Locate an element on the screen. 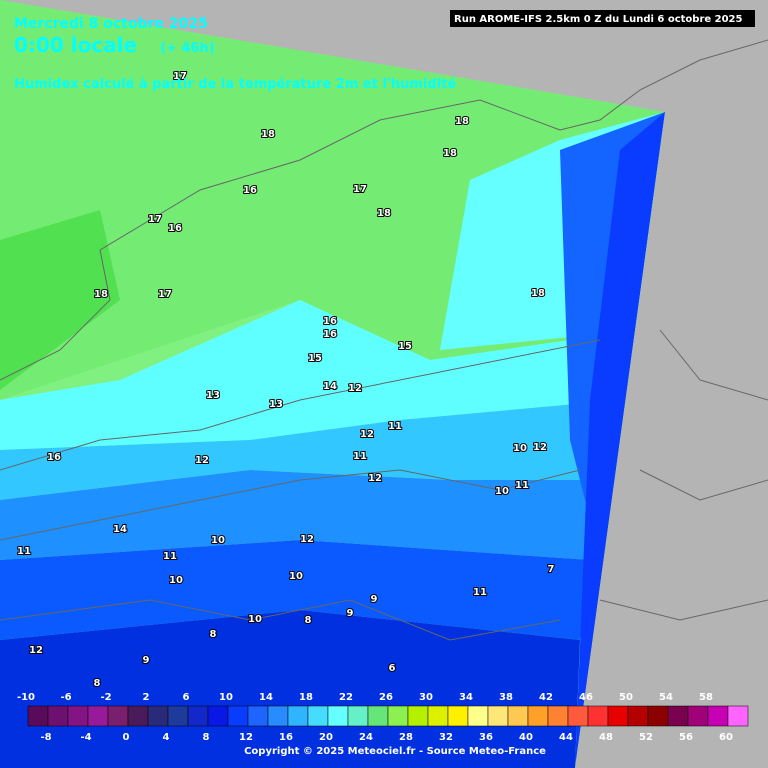  scale-label: 22 is located at coordinates (346, 697).